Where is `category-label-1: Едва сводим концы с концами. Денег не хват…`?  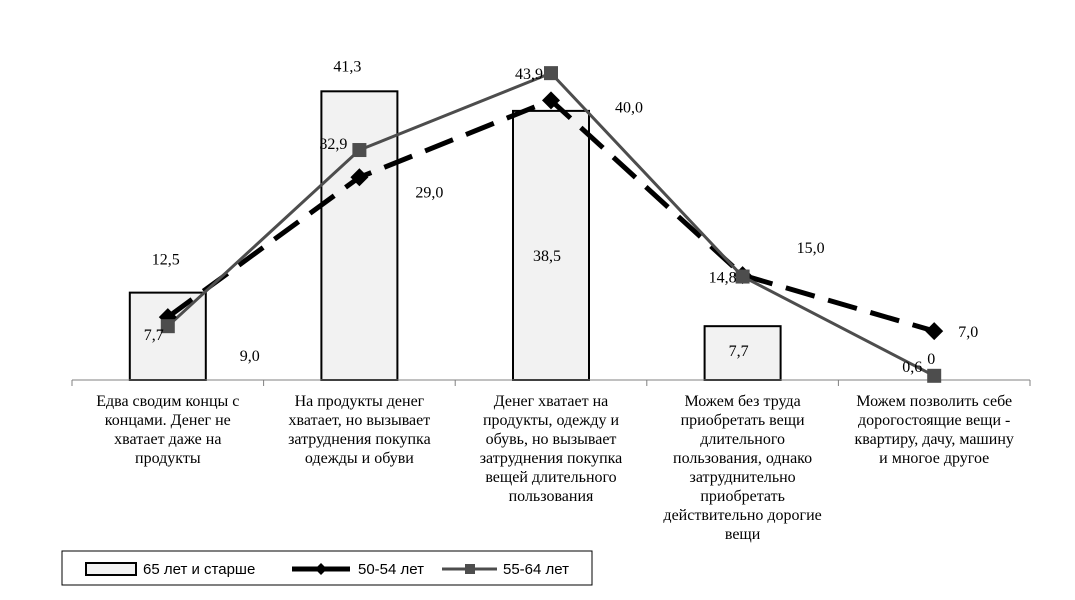 category-label-1: Едва сводим концы с концами. Денег не хват… is located at coordinates (167, 430).